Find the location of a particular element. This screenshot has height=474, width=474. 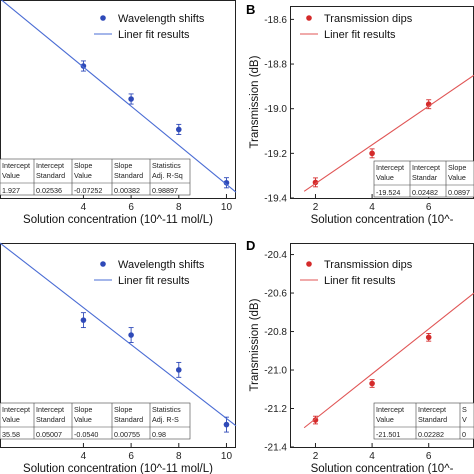

table-cell: 0 is located at coordinates (464, 434).